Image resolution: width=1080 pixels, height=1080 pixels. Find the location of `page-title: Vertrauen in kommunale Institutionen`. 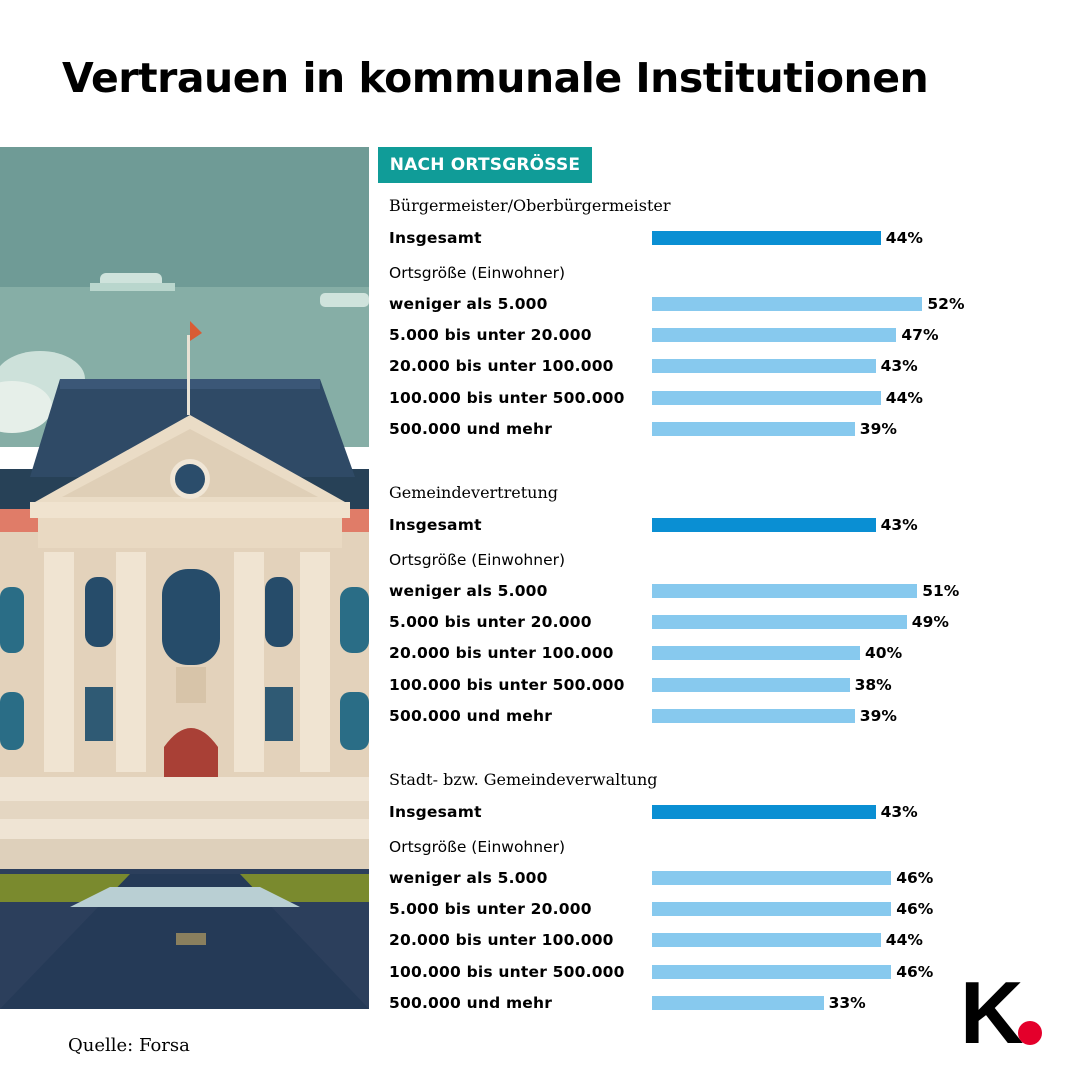

page-title: Vertrauen in kommunale Institutionen is located at coordinates (495, 78).